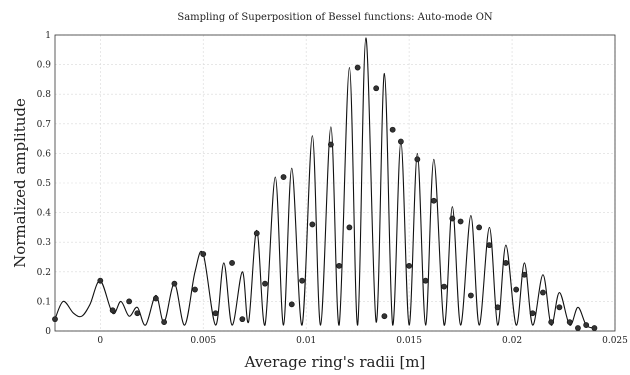  What do you see at coordinates (44, 243) in the screenshot?
I see `y-tick-label: 0.3` at bounding box center [44, 243].